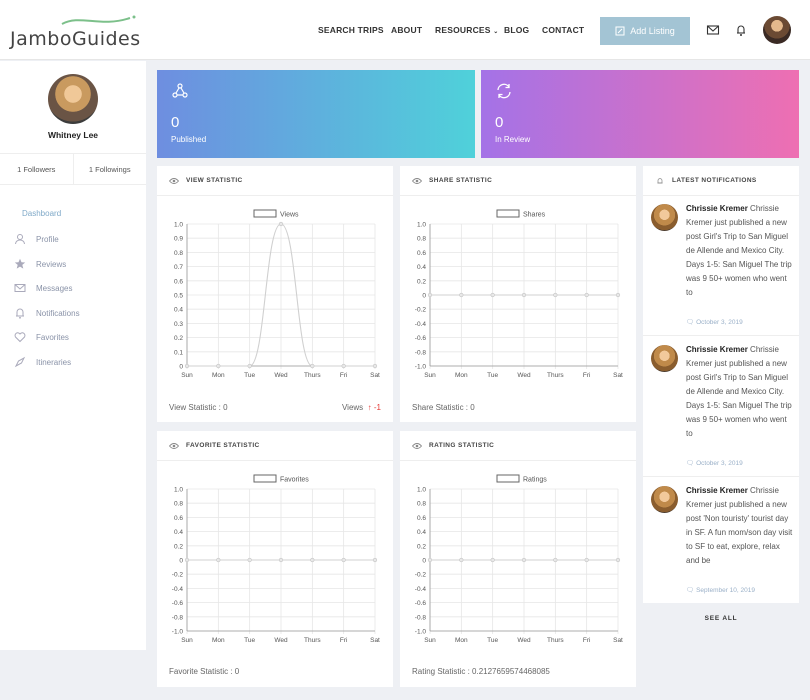 The height and width of the screenshot is (700, 810). What do you see at coordinates (563, 30) in the screenshot?
I see `nav-contact: CONTACT` at bounding box center [563, 30].